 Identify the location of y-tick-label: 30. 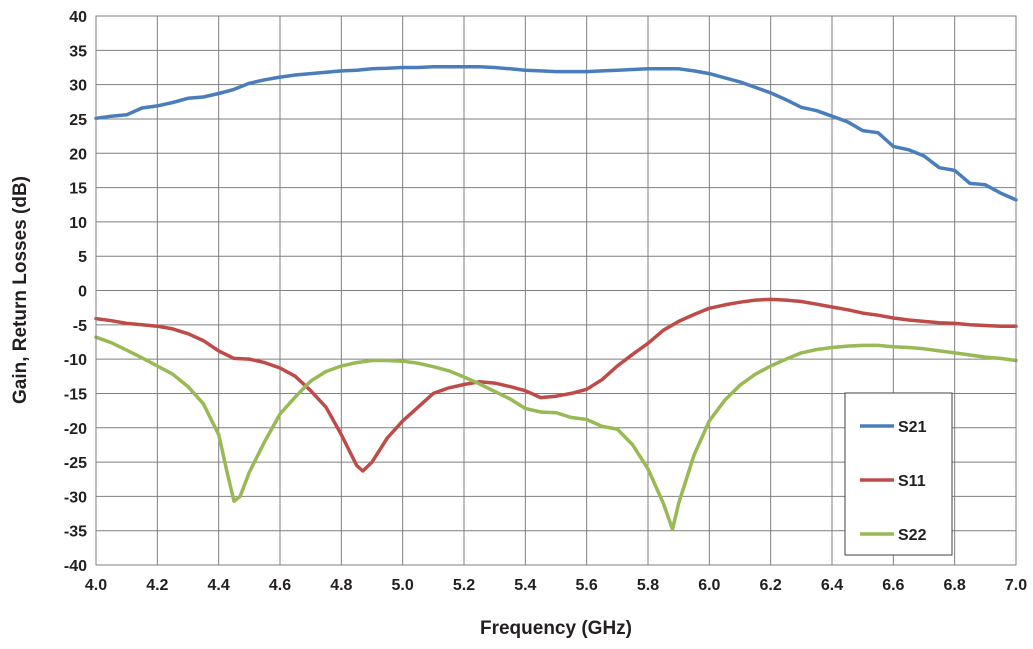
(78, 86).